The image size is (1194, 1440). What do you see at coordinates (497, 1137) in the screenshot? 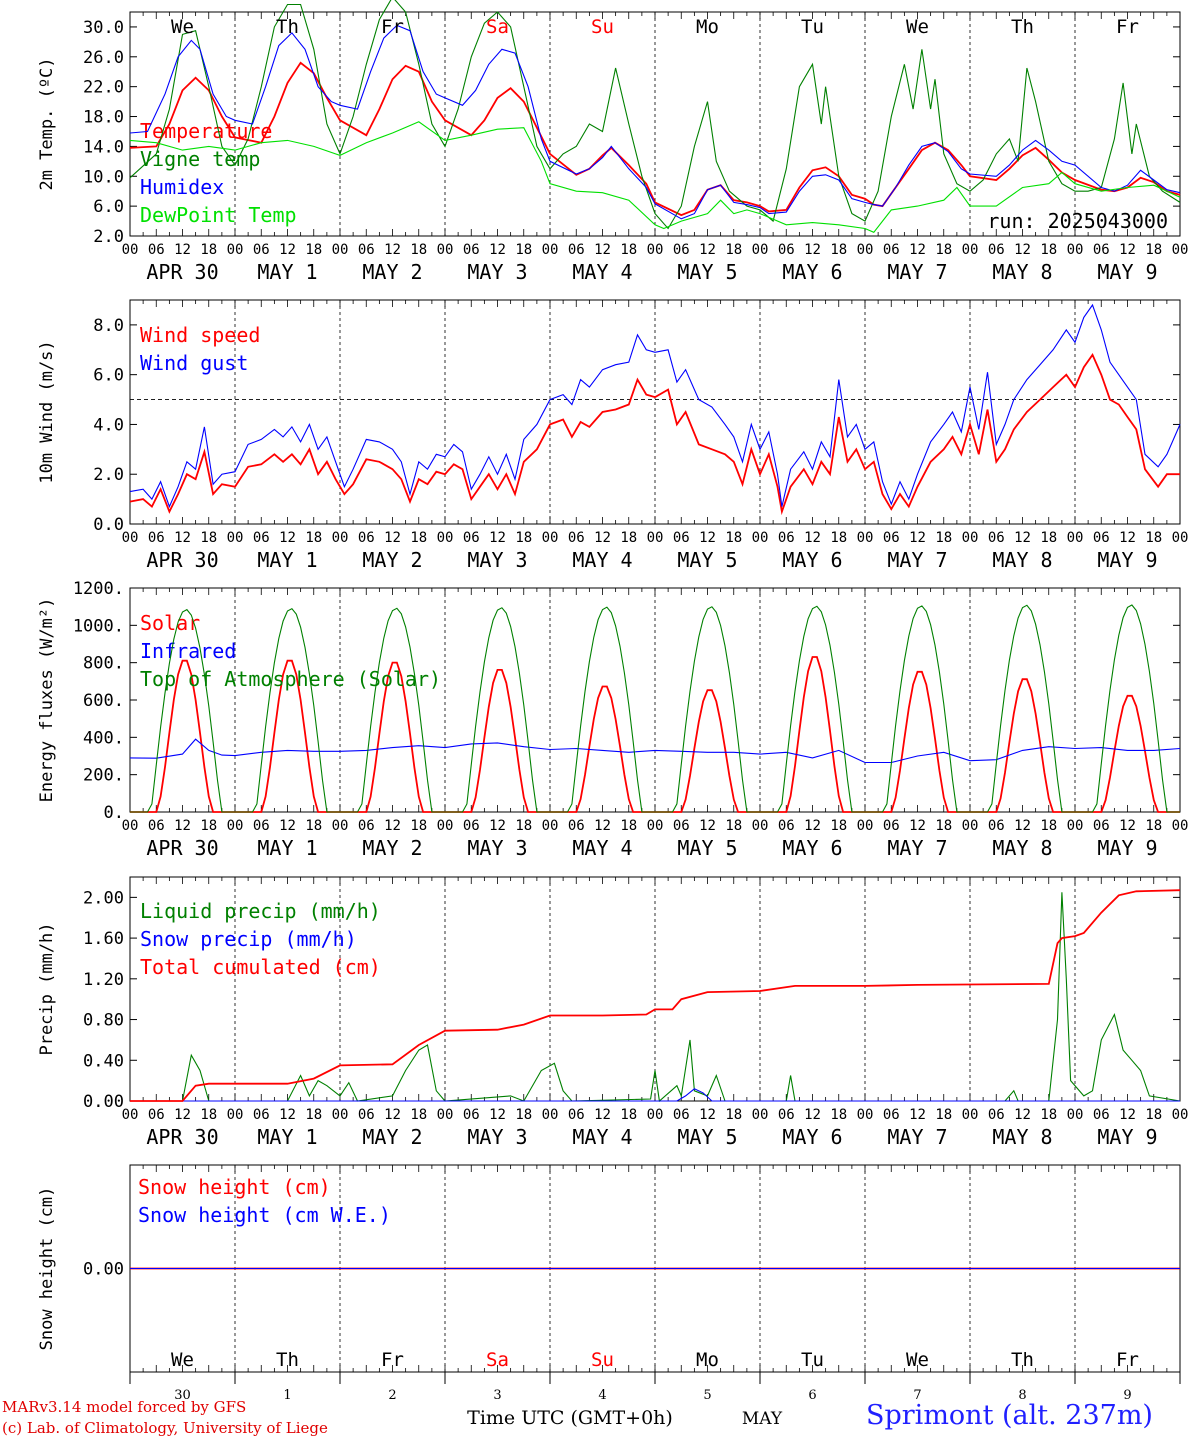
I see `date-label: MAY 3` at bounding box center [497, 1137].